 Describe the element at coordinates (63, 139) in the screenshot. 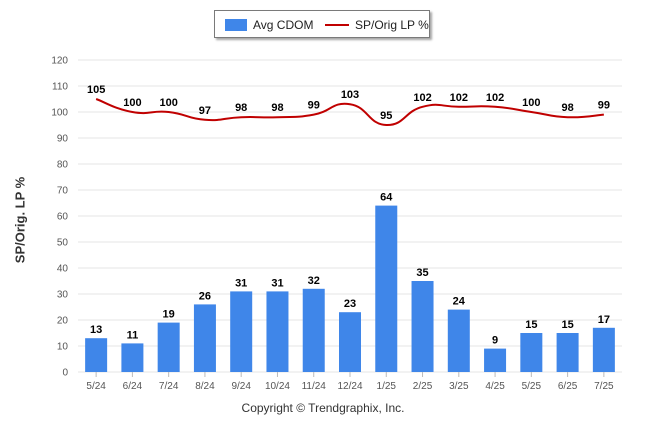

I see `y-tick-label: 90` at that location.